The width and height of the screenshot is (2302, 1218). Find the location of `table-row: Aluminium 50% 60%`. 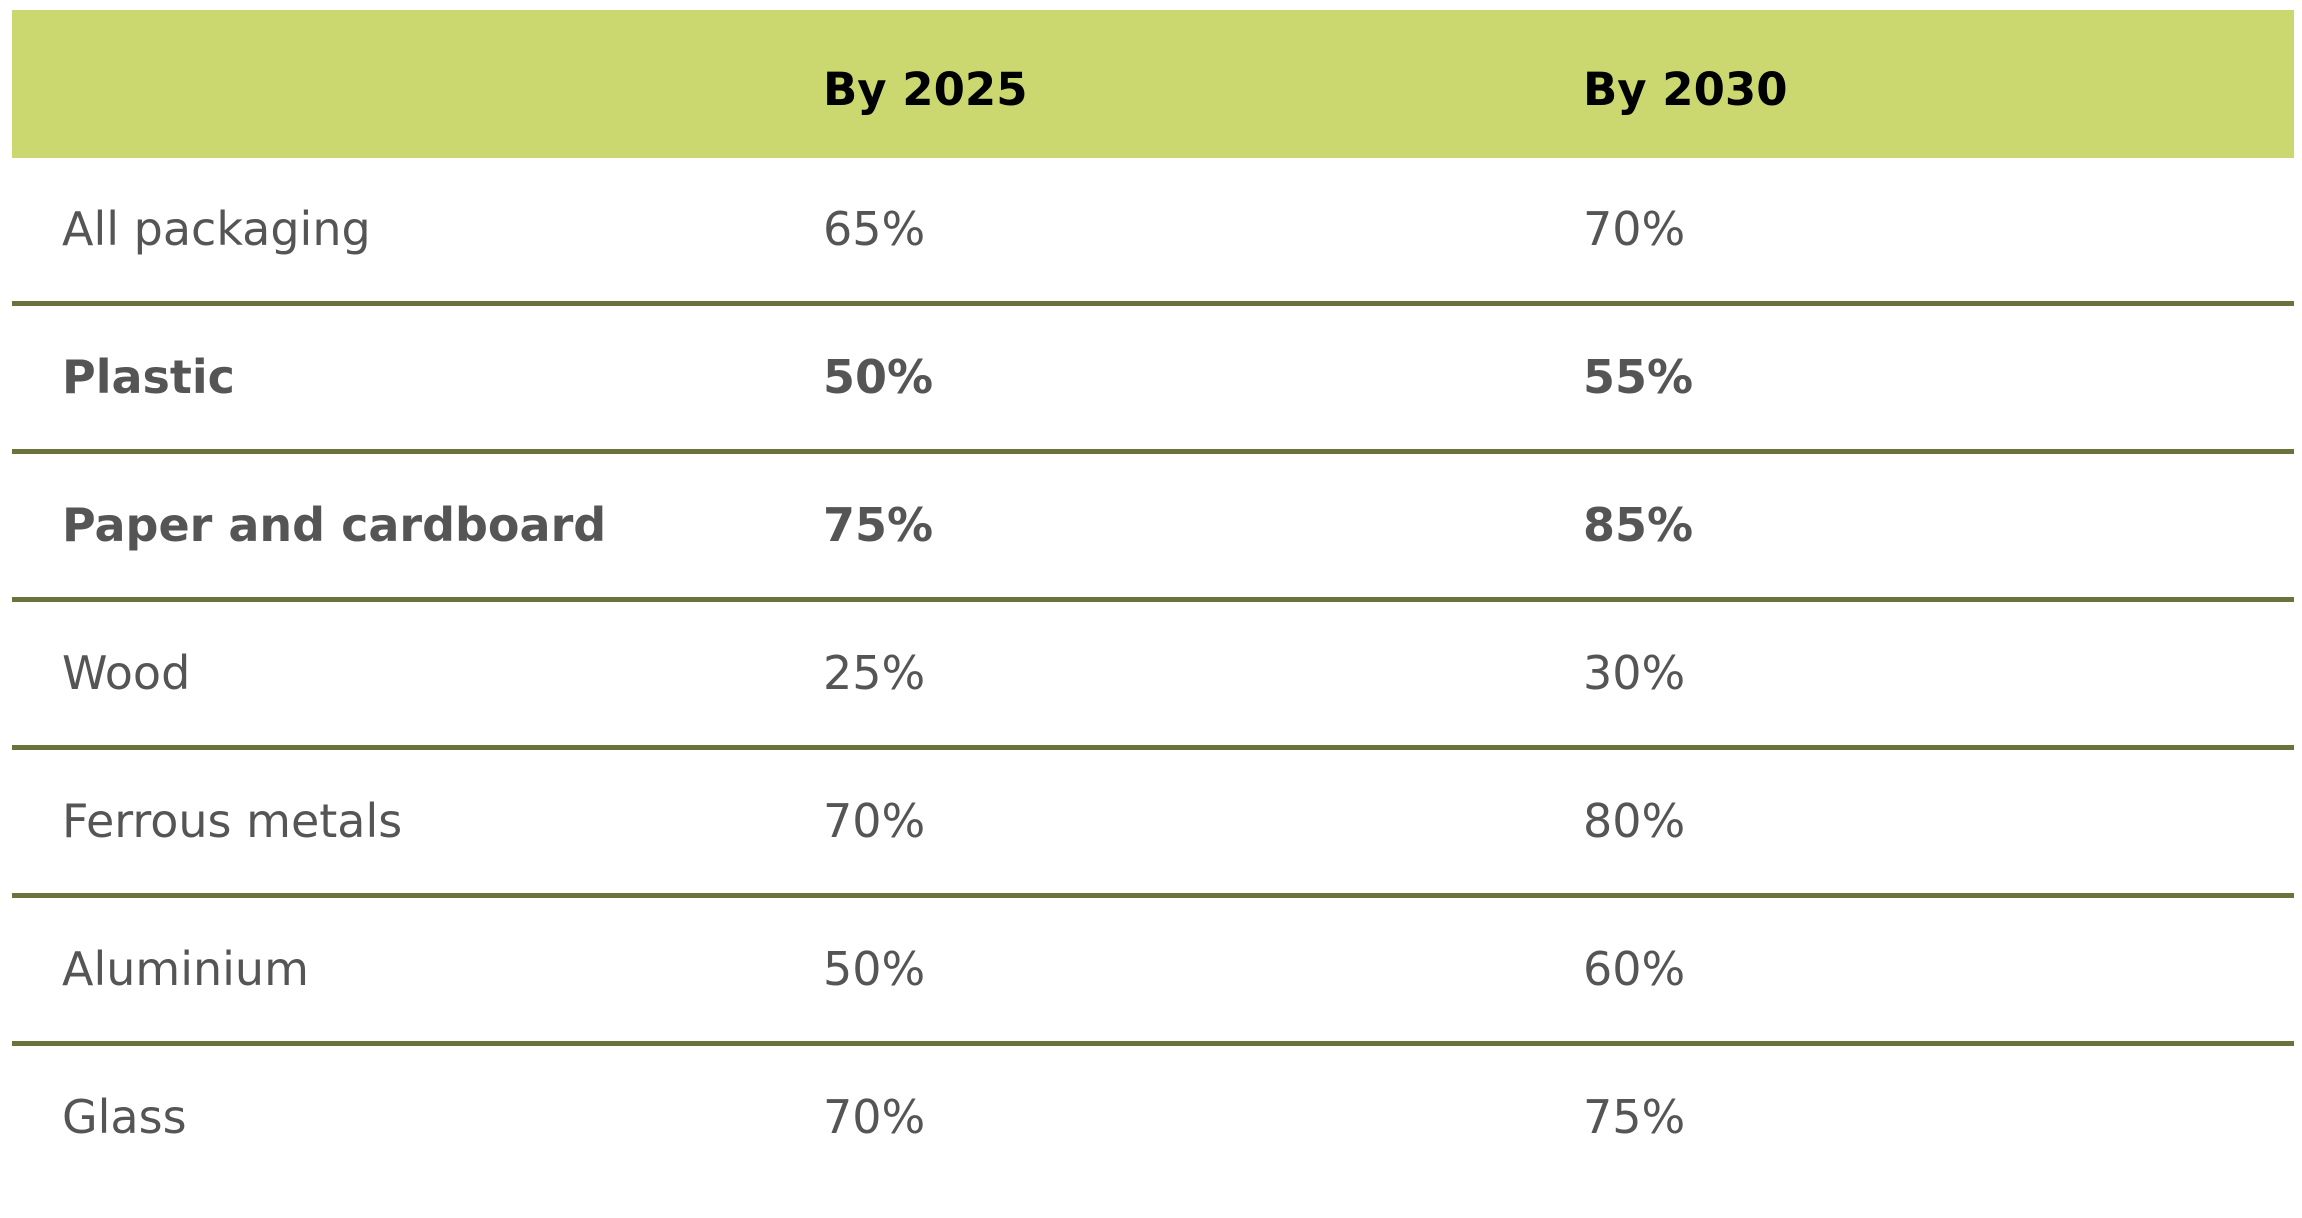

table-row: Aluminium 50% 60% is located at coordinates (1153, 972).